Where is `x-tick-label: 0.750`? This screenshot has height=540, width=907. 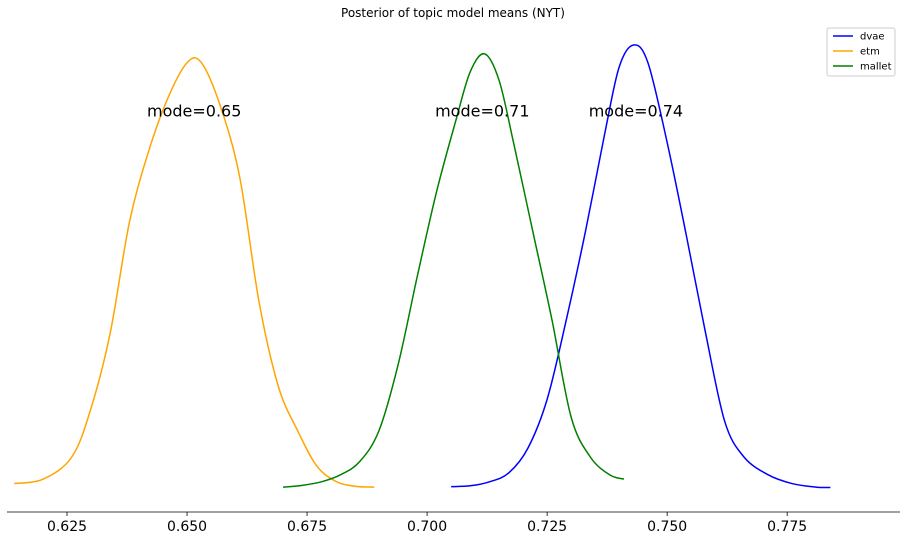
x-tick-label: 0.750 is located at coordinates (667, 527).